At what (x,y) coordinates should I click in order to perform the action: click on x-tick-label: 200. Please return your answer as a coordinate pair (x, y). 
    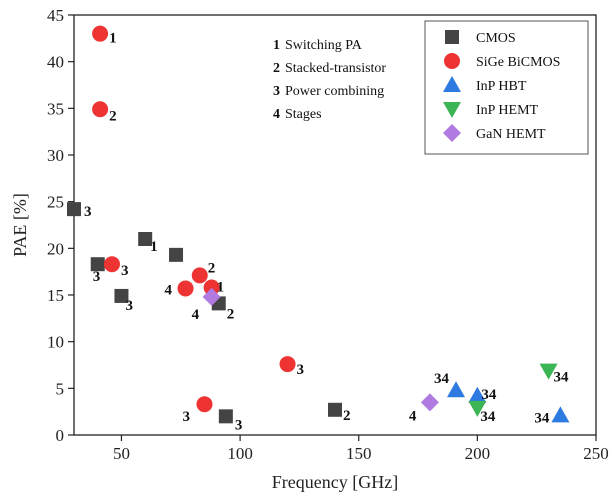
    Looking at the image, I should click on (478, 453).